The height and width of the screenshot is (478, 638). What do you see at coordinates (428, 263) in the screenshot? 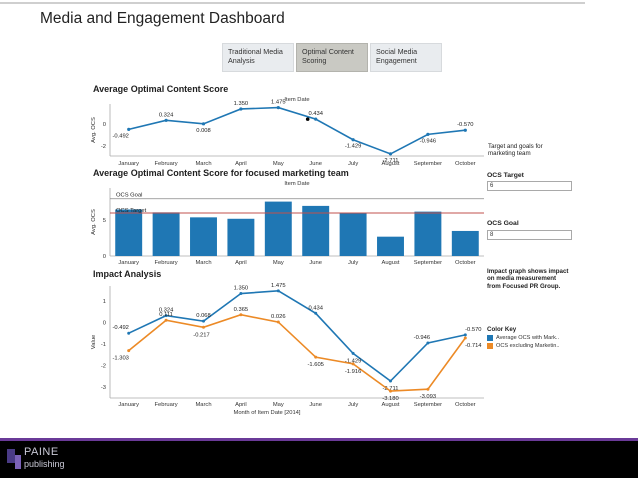
I see `chart2-x-tick: September` at bounding box center [428, 263].